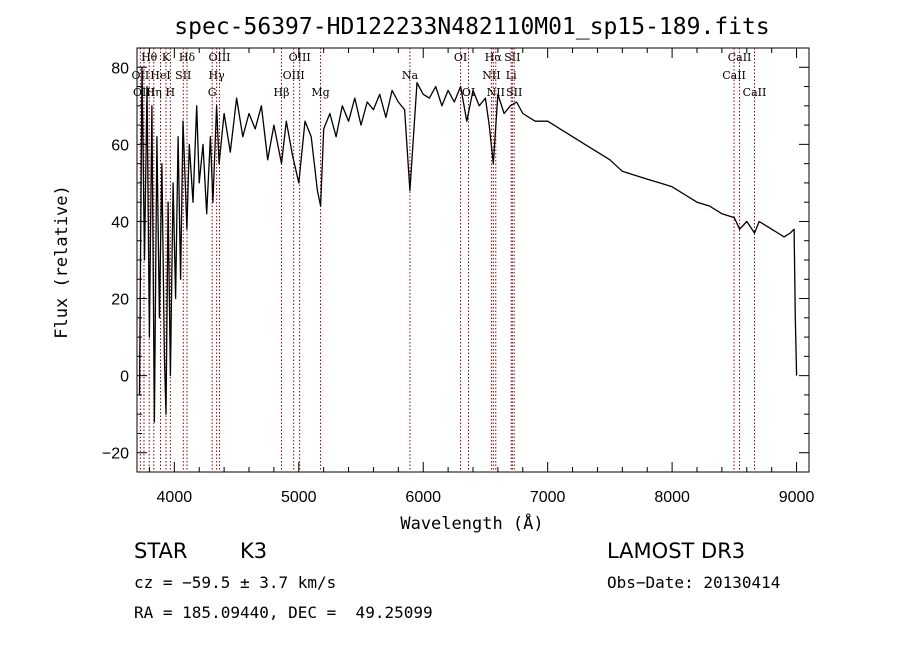  I want to click on line-marker-label: K, so click(166, 57).